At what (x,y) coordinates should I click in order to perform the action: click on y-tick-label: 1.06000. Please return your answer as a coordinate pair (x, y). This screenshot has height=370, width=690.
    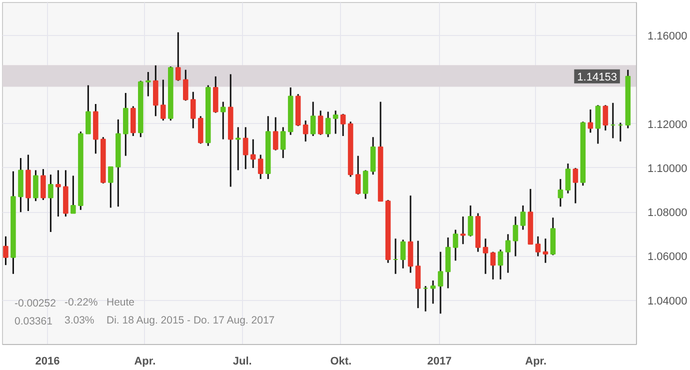
    Looking at the image, I should click on (668, 257).